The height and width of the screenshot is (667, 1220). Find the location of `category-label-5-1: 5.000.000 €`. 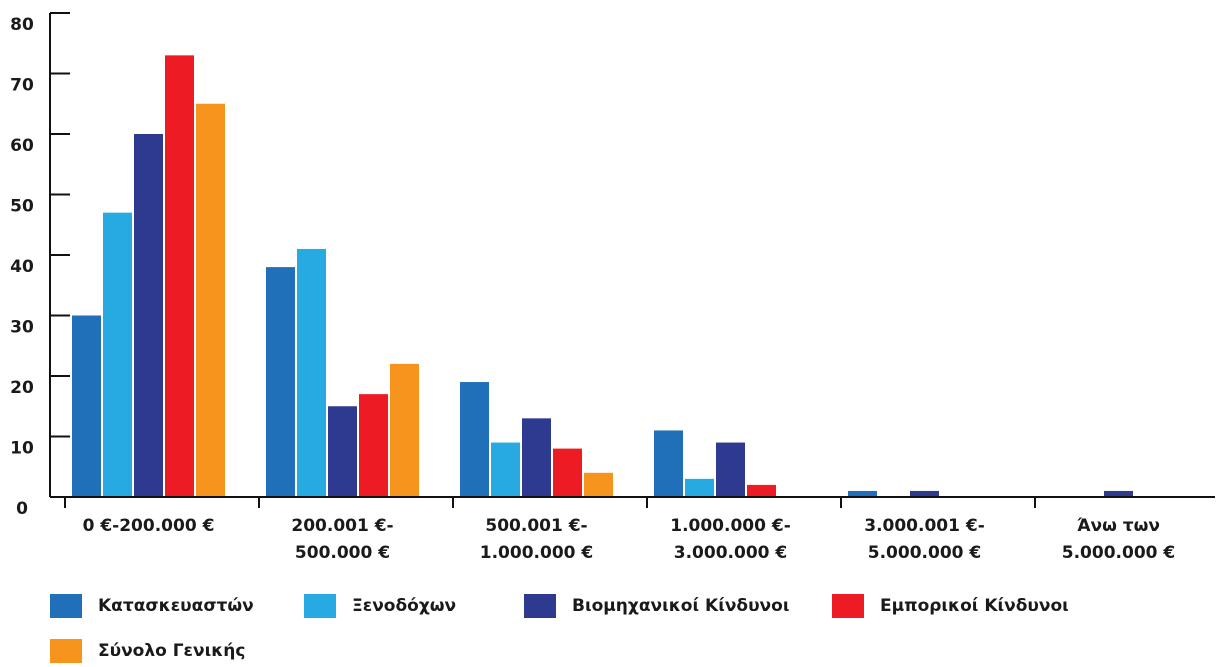

category-label-5-1: 5.000.000 € is located at coordinates (1118, 553).